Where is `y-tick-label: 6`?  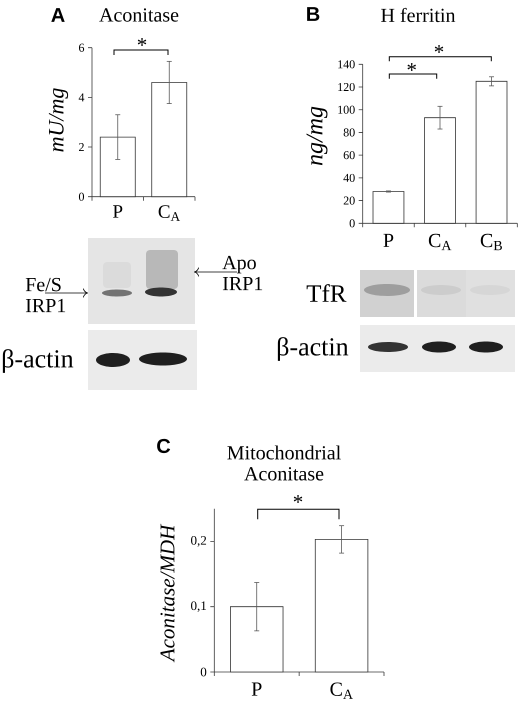 y-tick-label: 6 is located at coordinates (81, 48).